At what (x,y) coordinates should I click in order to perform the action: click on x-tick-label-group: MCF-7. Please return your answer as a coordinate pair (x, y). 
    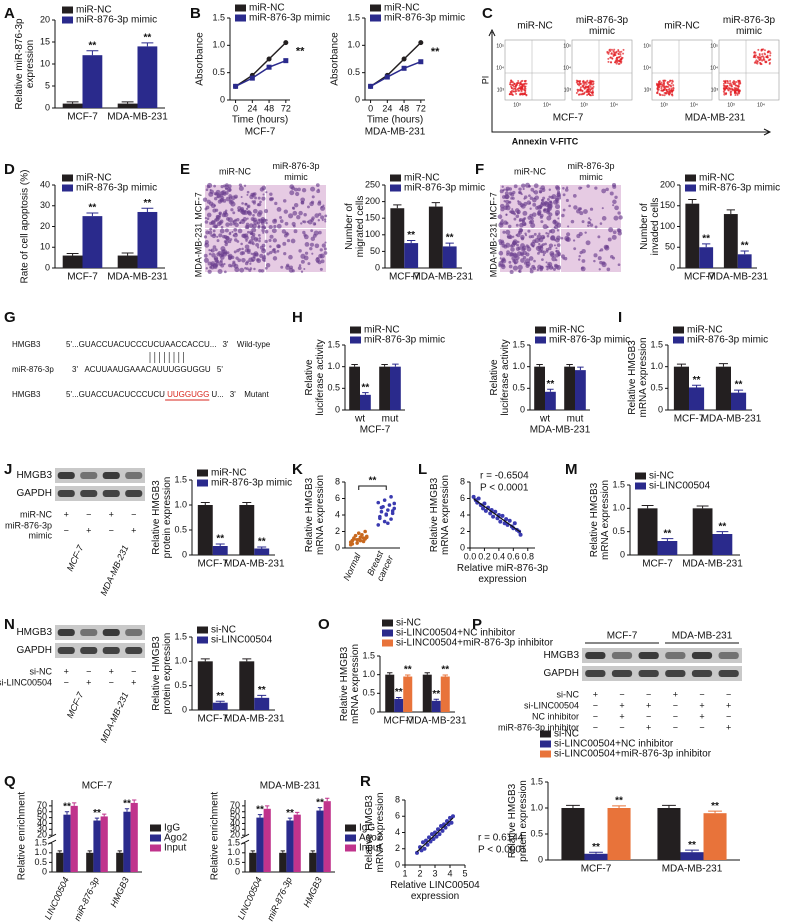
    Looking at the image, I should click on (689, 419).